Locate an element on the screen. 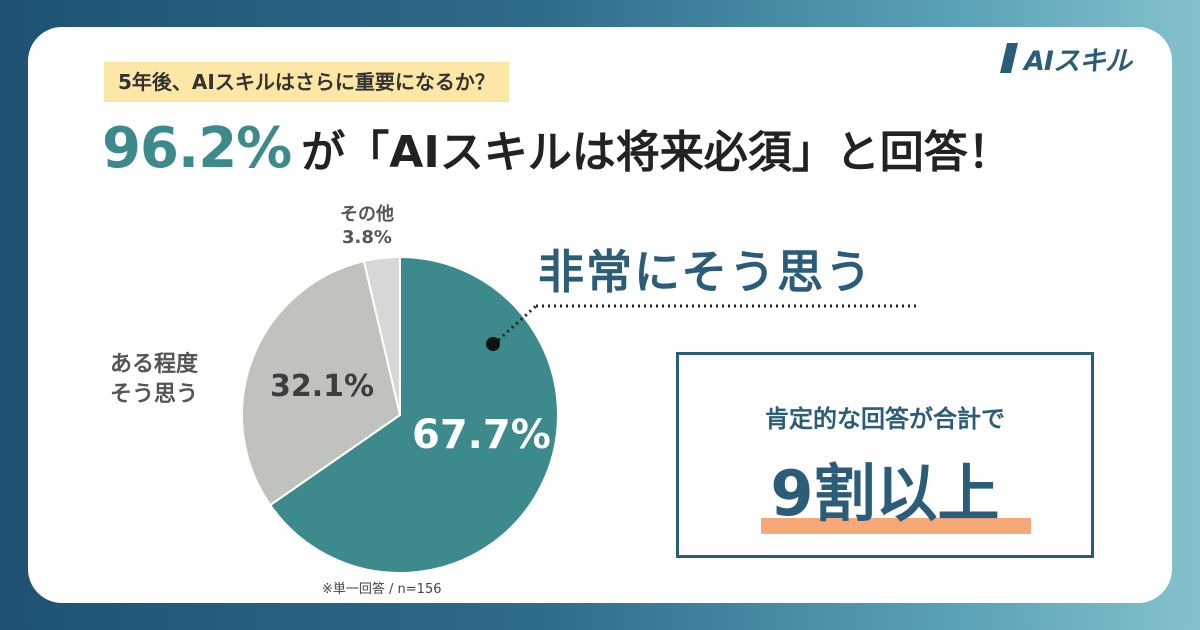 The image size is (1200, 630). slice-value-very: 67.7% is located at coordinates (481, 435).